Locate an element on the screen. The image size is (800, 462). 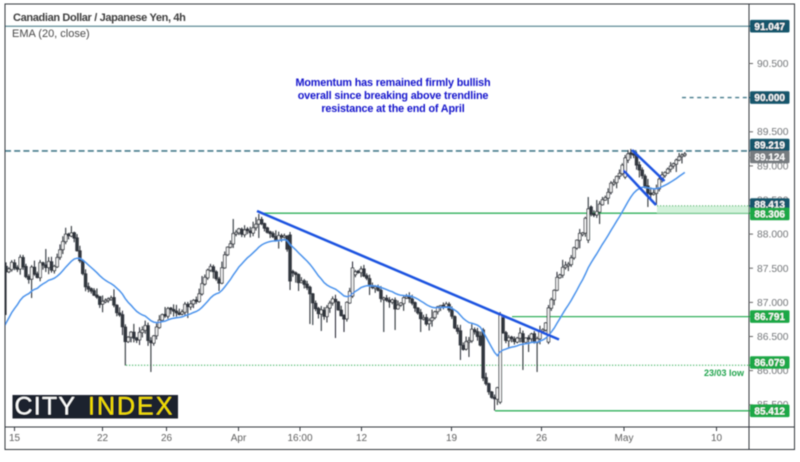
svg-text: 12 is located at coordinates (362, 438).